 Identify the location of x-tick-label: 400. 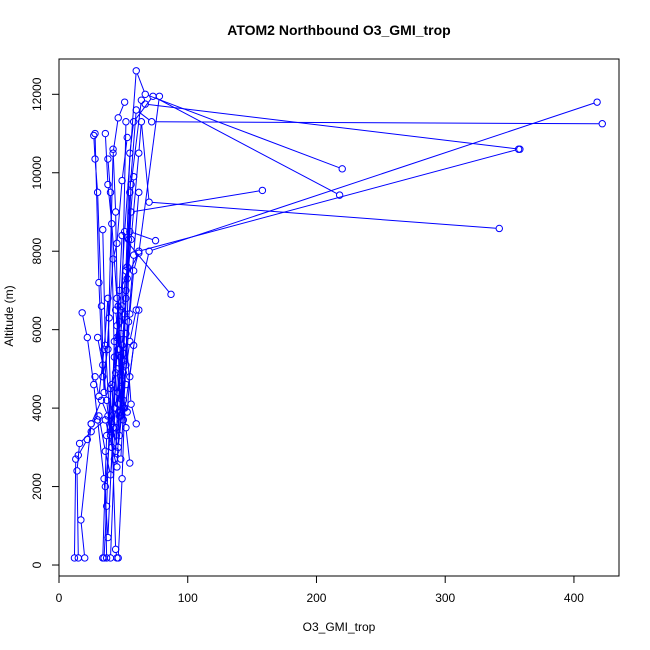
(574, 598).